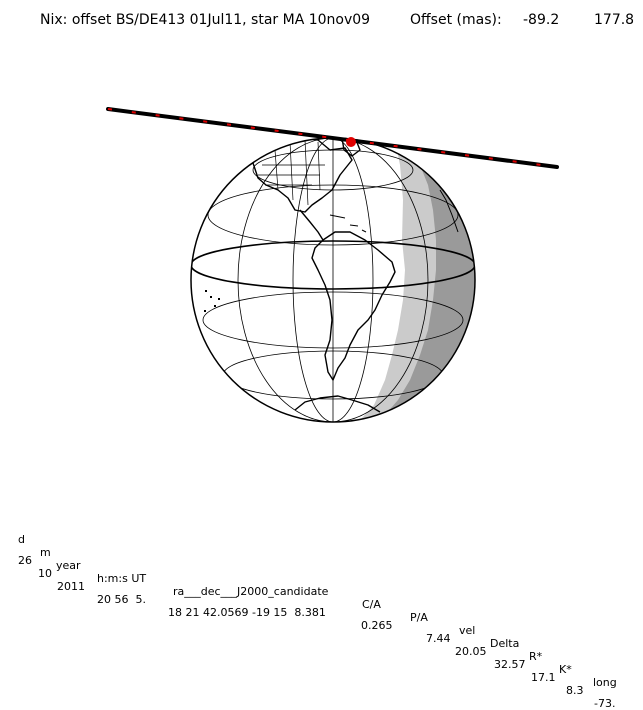 The height and width of the screenshot is (710, 643). What do you see at coordinates (541, 20) in the screenshot?
I see `offset-ra-value: -89.2` at bounding box center [541, 20].